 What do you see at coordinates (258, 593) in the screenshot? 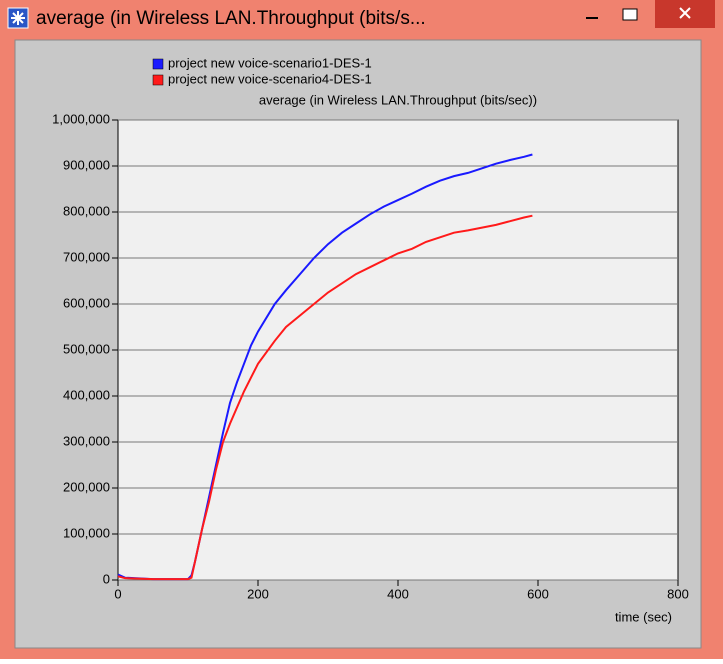
I see `x-tick-label: 200` at bounding box center [258, 593].